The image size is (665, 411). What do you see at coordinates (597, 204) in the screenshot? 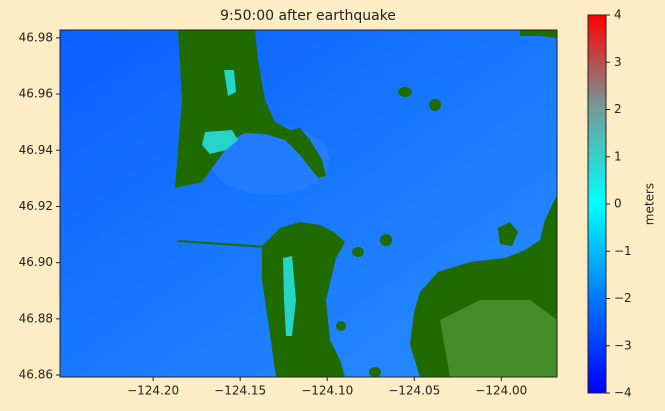
I see `colorbar` at bounding box center [597, 204].